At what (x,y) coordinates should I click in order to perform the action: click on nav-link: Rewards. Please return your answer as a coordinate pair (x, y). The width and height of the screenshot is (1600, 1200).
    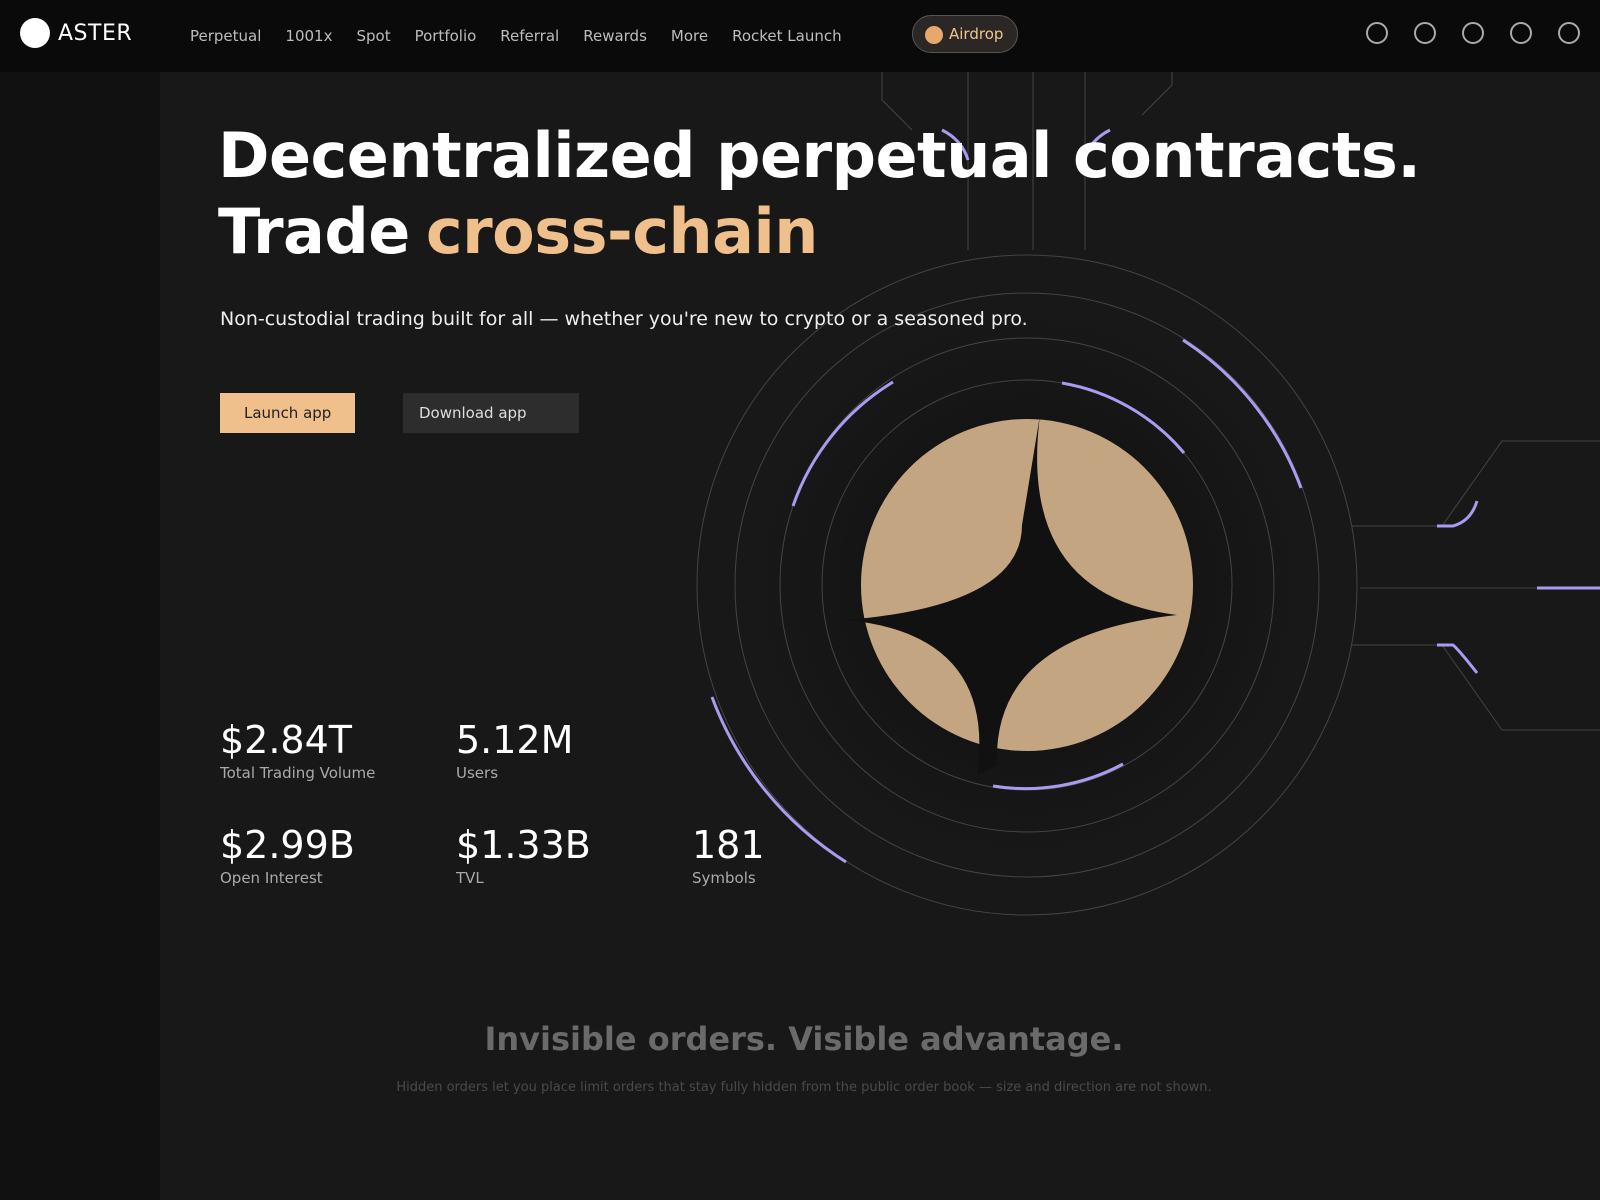
    Looking at the image, I should click on (615, 36).